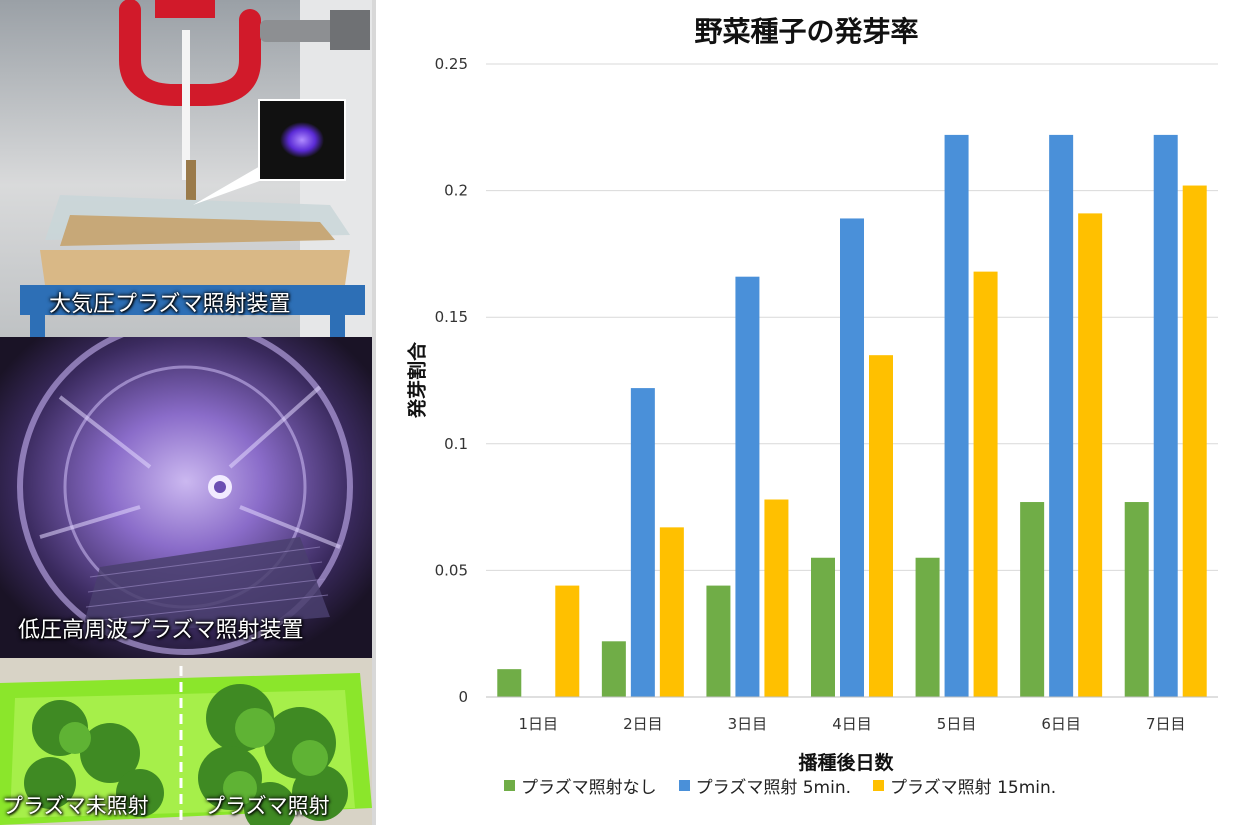 This screenshot has height=825, width=1237. Describe the element at coordinates (374, 412) in the screenshot. I see `panel-divider` at that location.